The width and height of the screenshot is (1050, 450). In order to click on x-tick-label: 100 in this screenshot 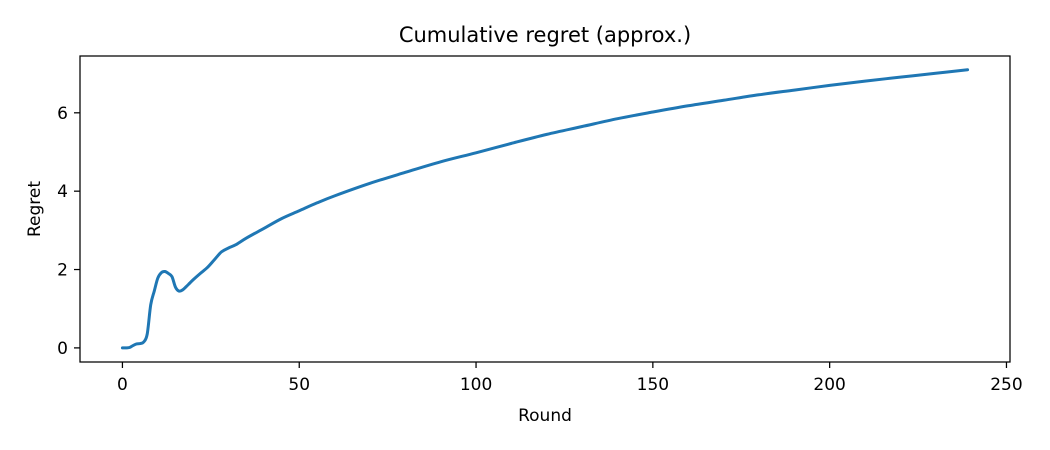, I will do `click(476, 385)`.